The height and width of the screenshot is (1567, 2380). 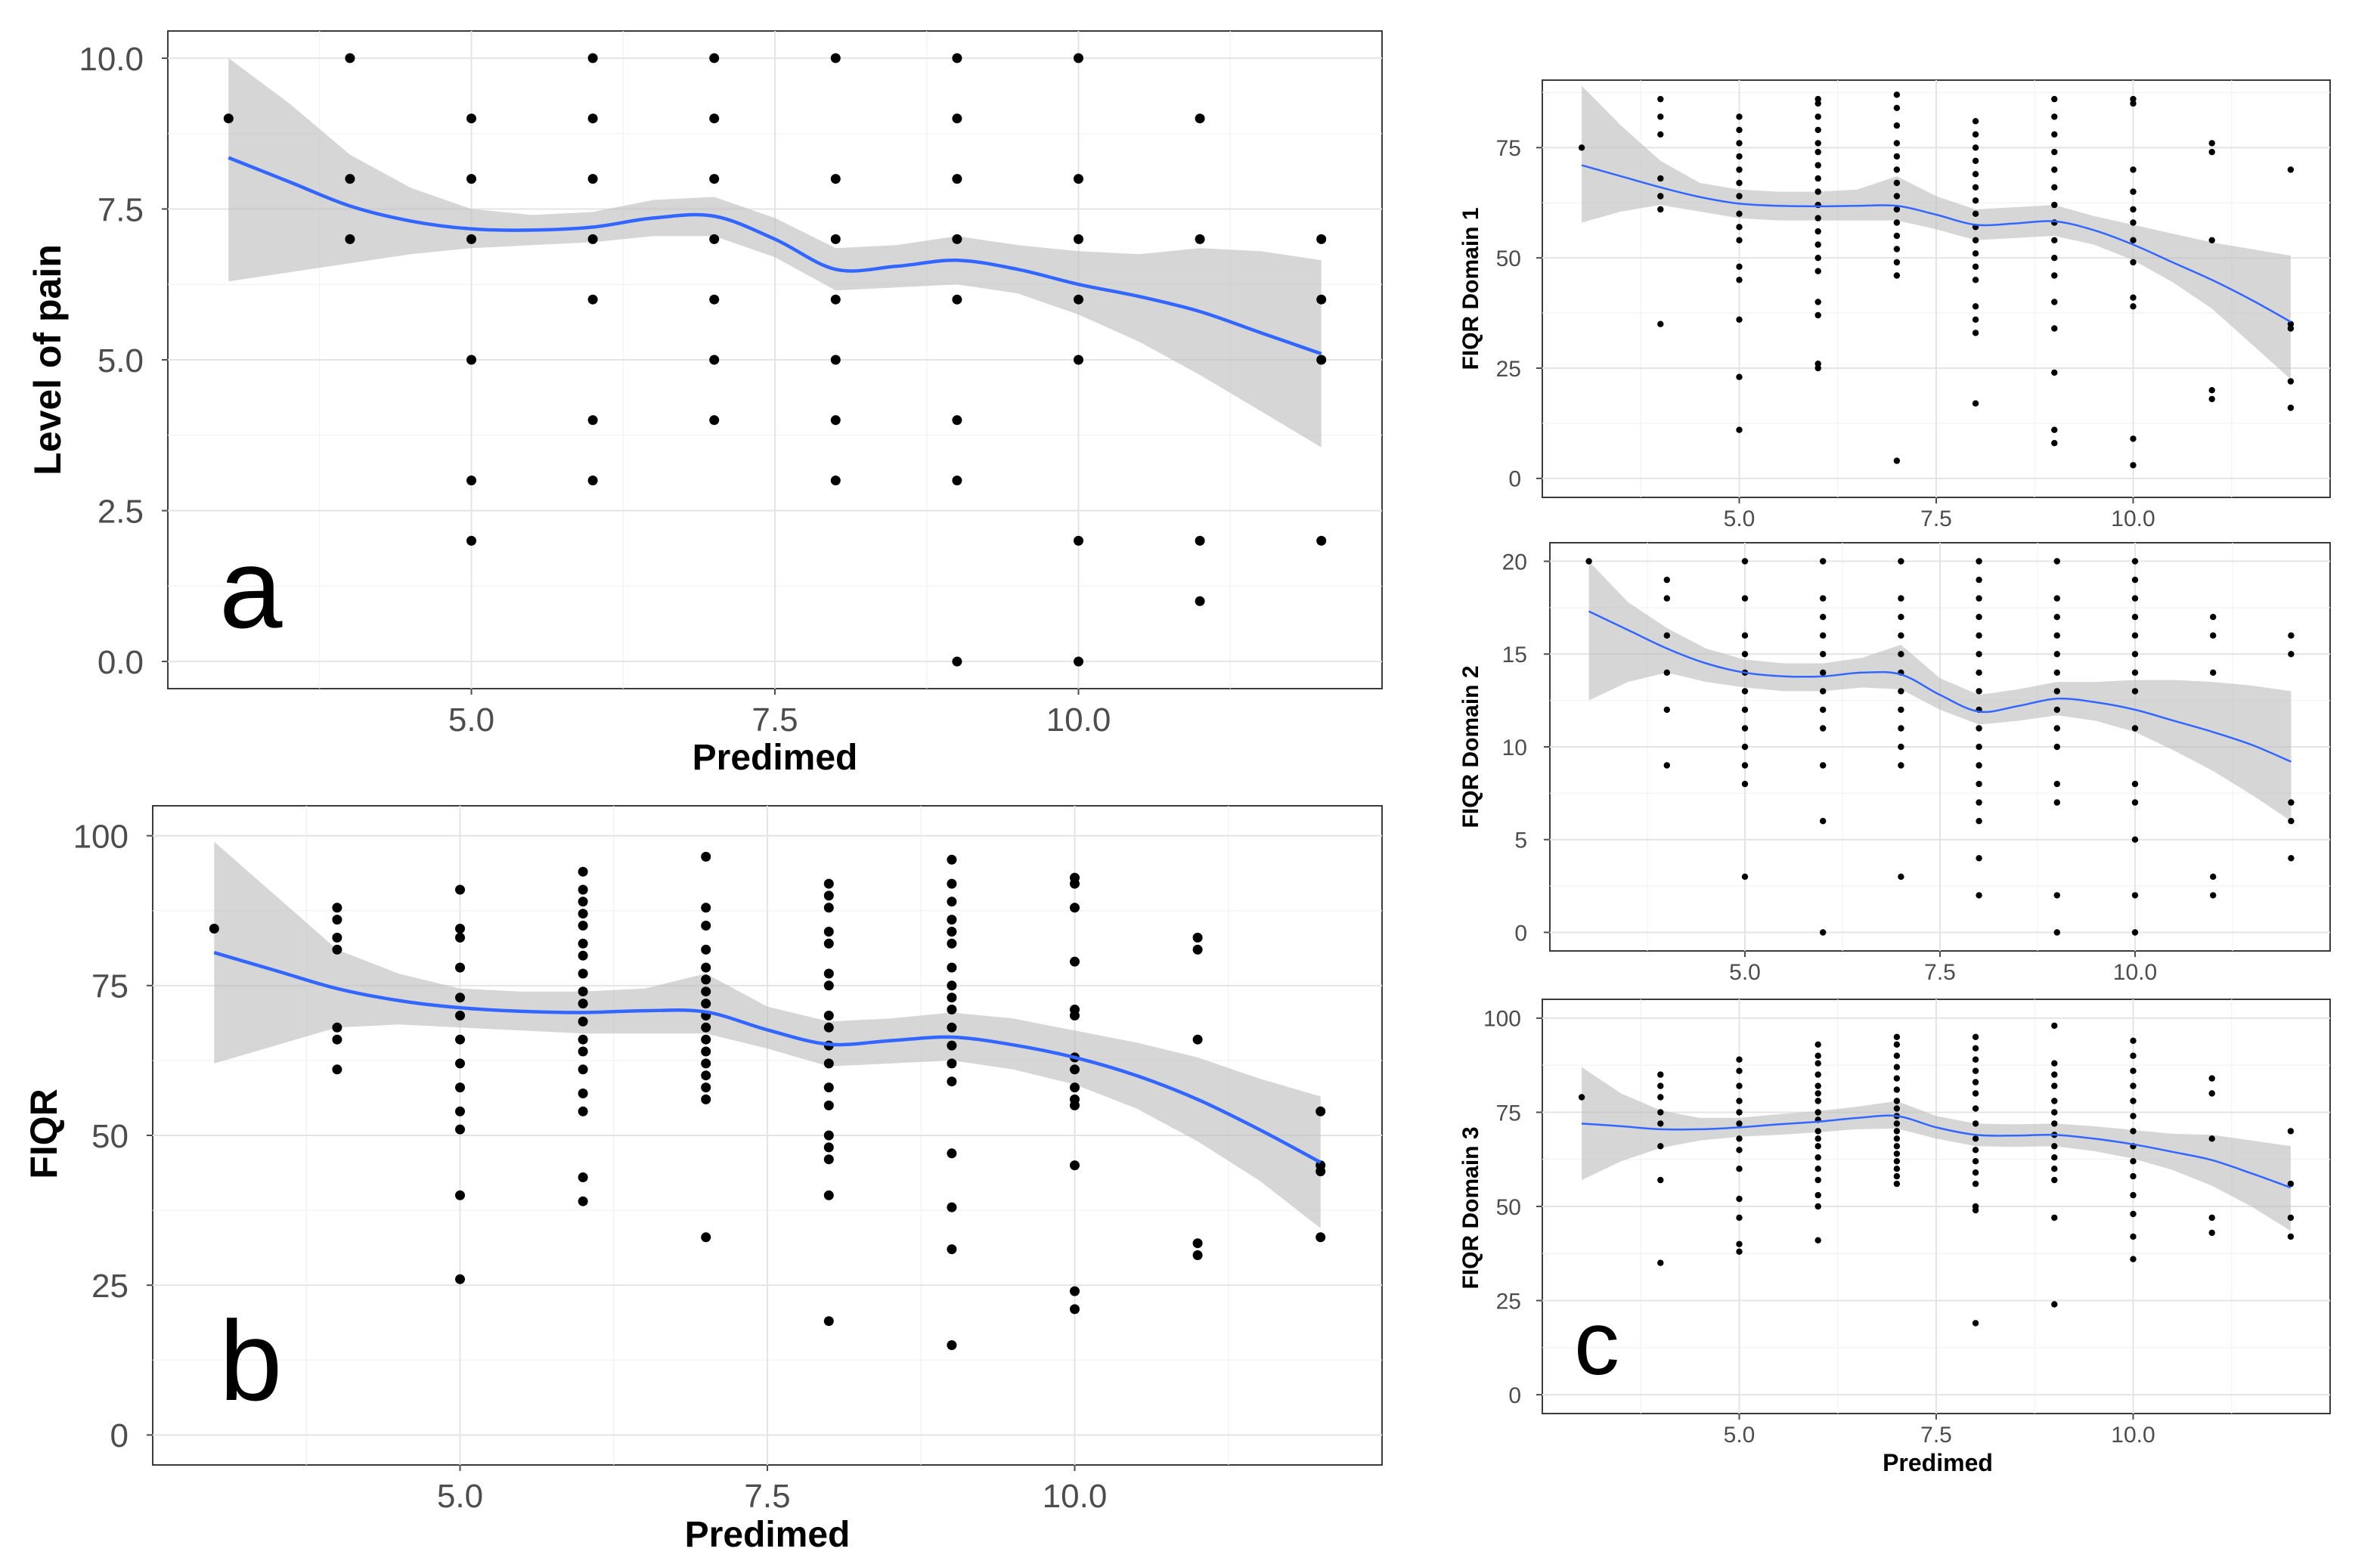 I want to click on panel-a-y-axis-title: Level of pain, so click(x=47, y=359).